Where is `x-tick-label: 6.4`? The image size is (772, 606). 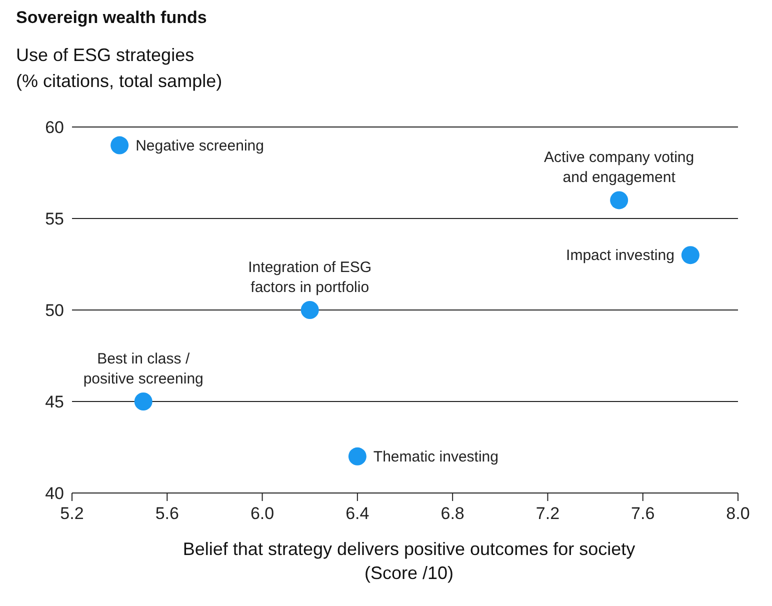 x-tick-label: 6.4 is located at coordinates (358, 514).